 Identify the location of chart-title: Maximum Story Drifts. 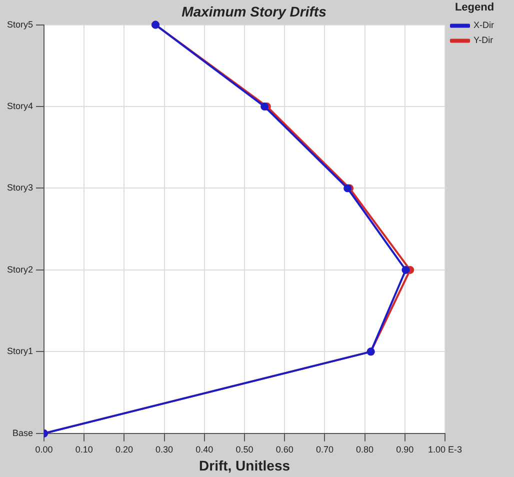
(254, 11).